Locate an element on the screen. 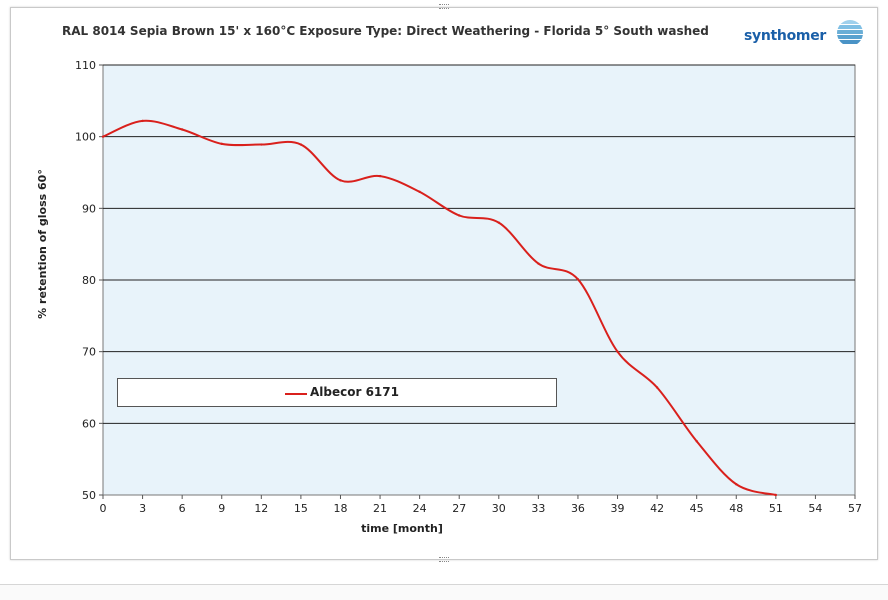 This screenshot has width=888, height=600. x-tick-label: 6 is located at coordinates (182, 508).